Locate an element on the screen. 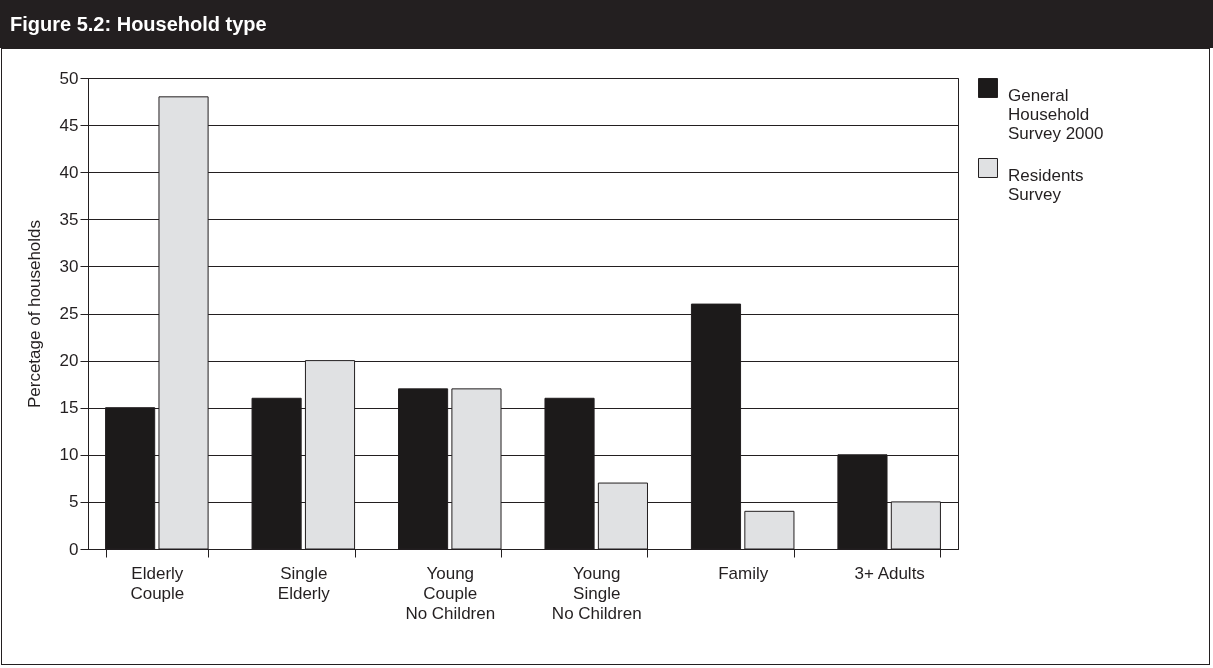 This screenshot has width=1213, height=668. y-tick-label: 15 is located at coordinates (69, 408).